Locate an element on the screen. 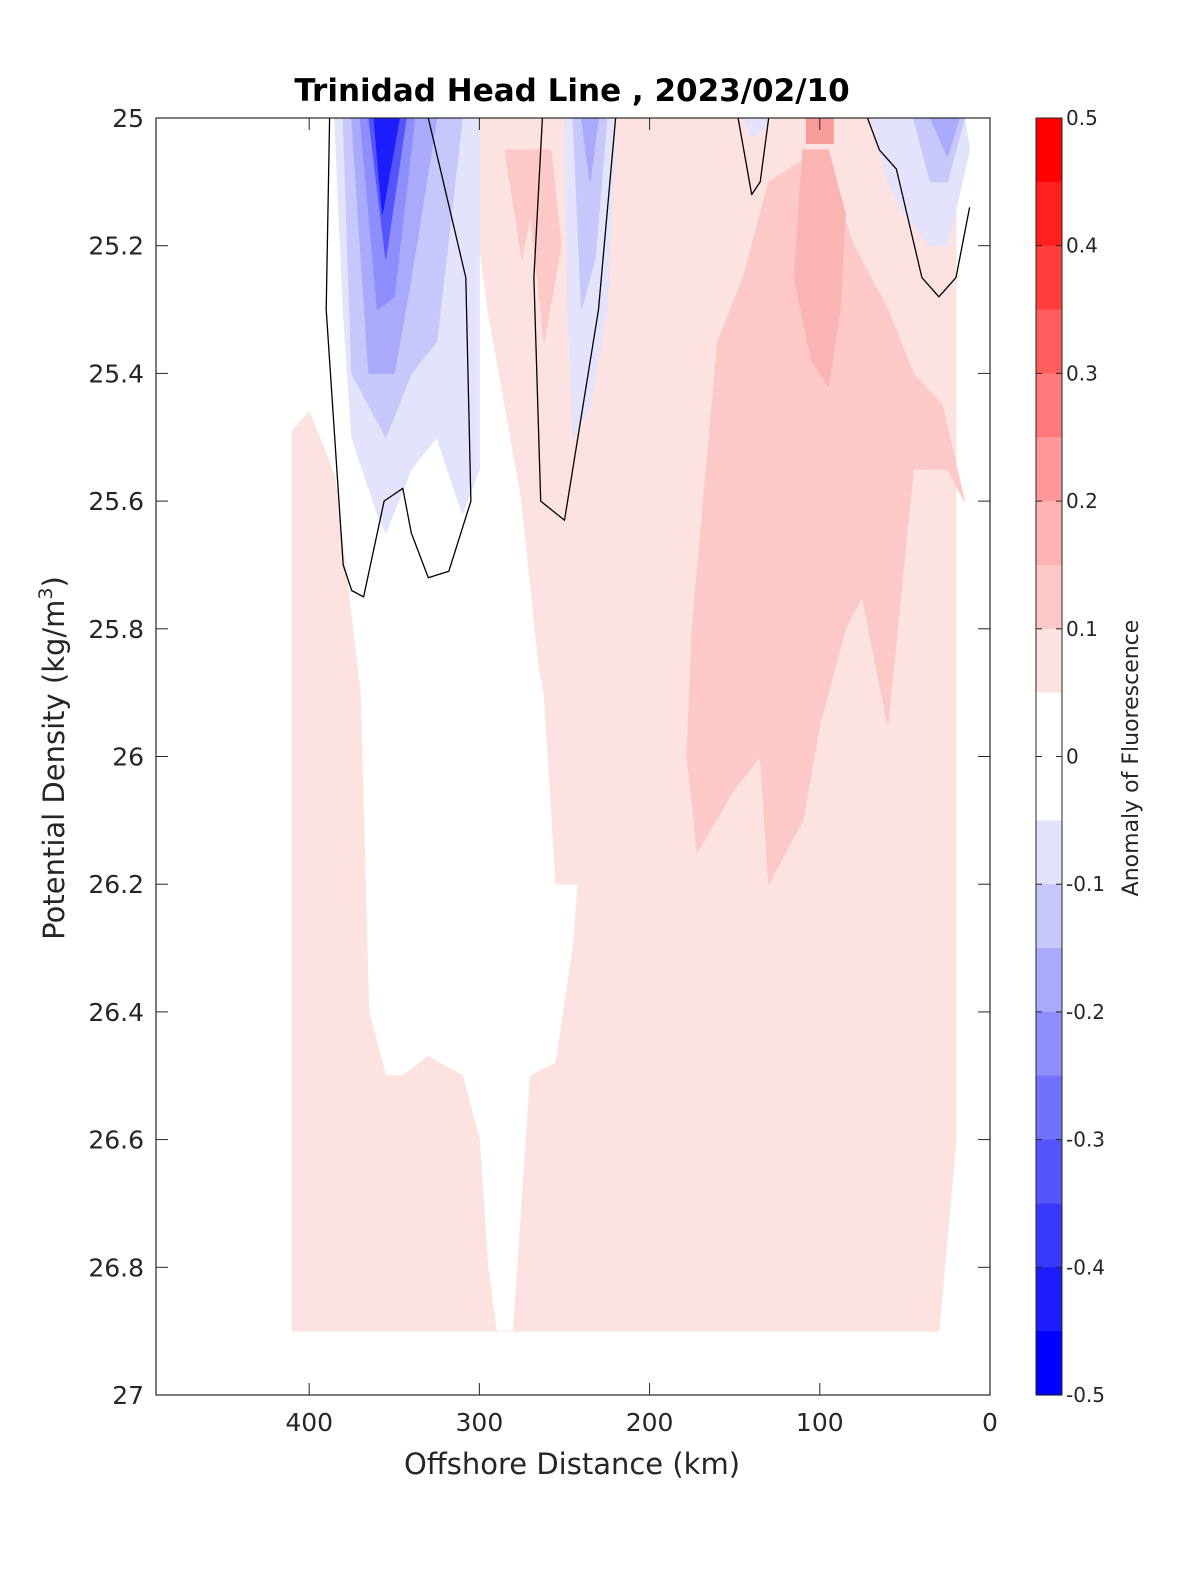 The image size is (1200, 1575). colorbar-tick-label: -0.2 is located at coordinates (1085, 1012).